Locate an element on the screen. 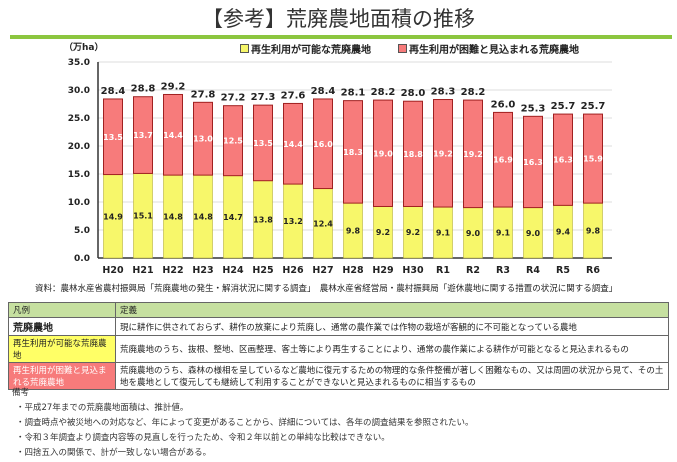 Image resolution: width=677 pixels, height=462 pixels. notes-heading: 備考 is located at coordinates (21, 393).